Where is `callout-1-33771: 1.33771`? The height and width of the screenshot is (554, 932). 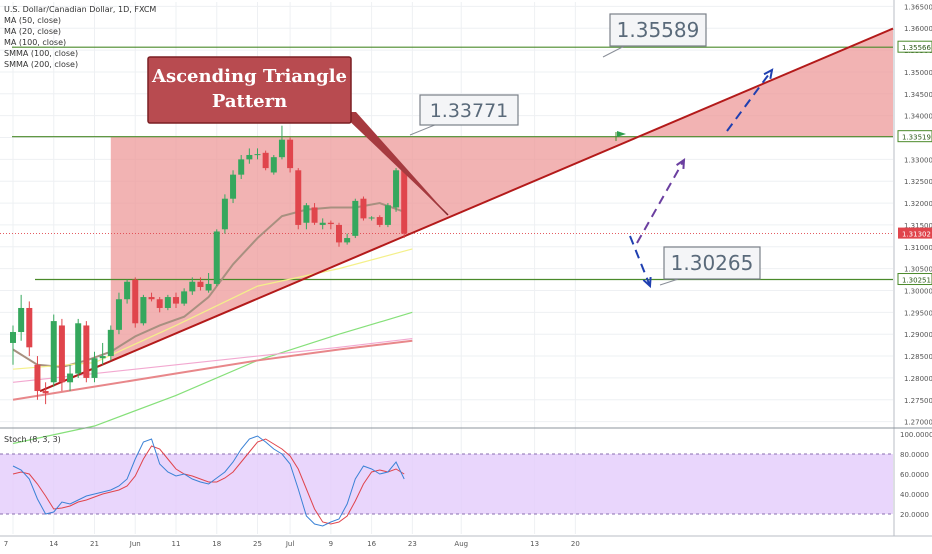
callout-1-33771: 1.33771 is located at coordinates (464, 115).